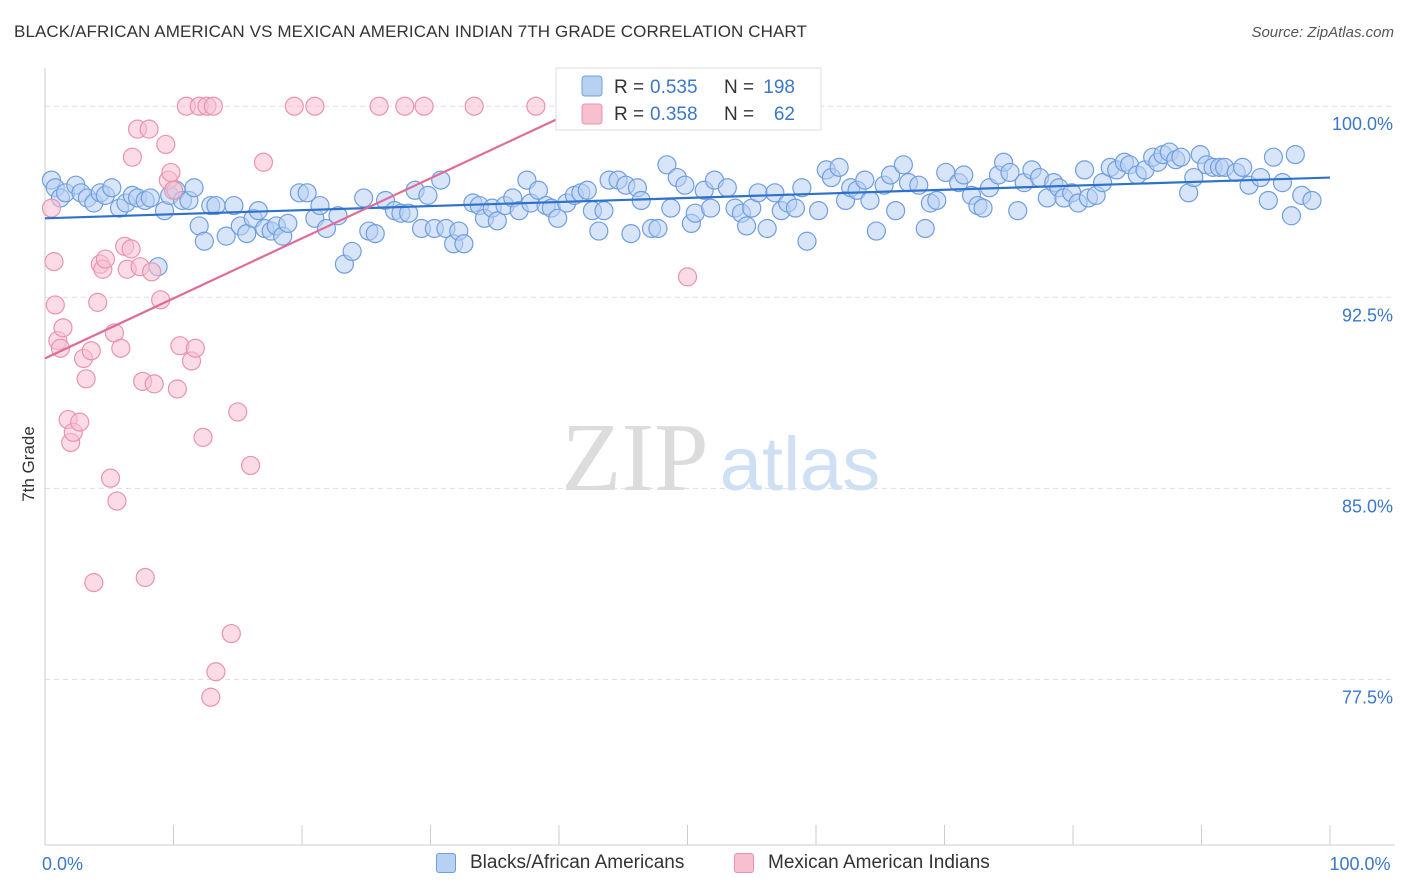 Image resolution: width=1406 pixels, height=892 pixels. Describe the element at coordinates (674, 114) in the screenshot. I see `stats-r-value-pink: 0.358` at that location.